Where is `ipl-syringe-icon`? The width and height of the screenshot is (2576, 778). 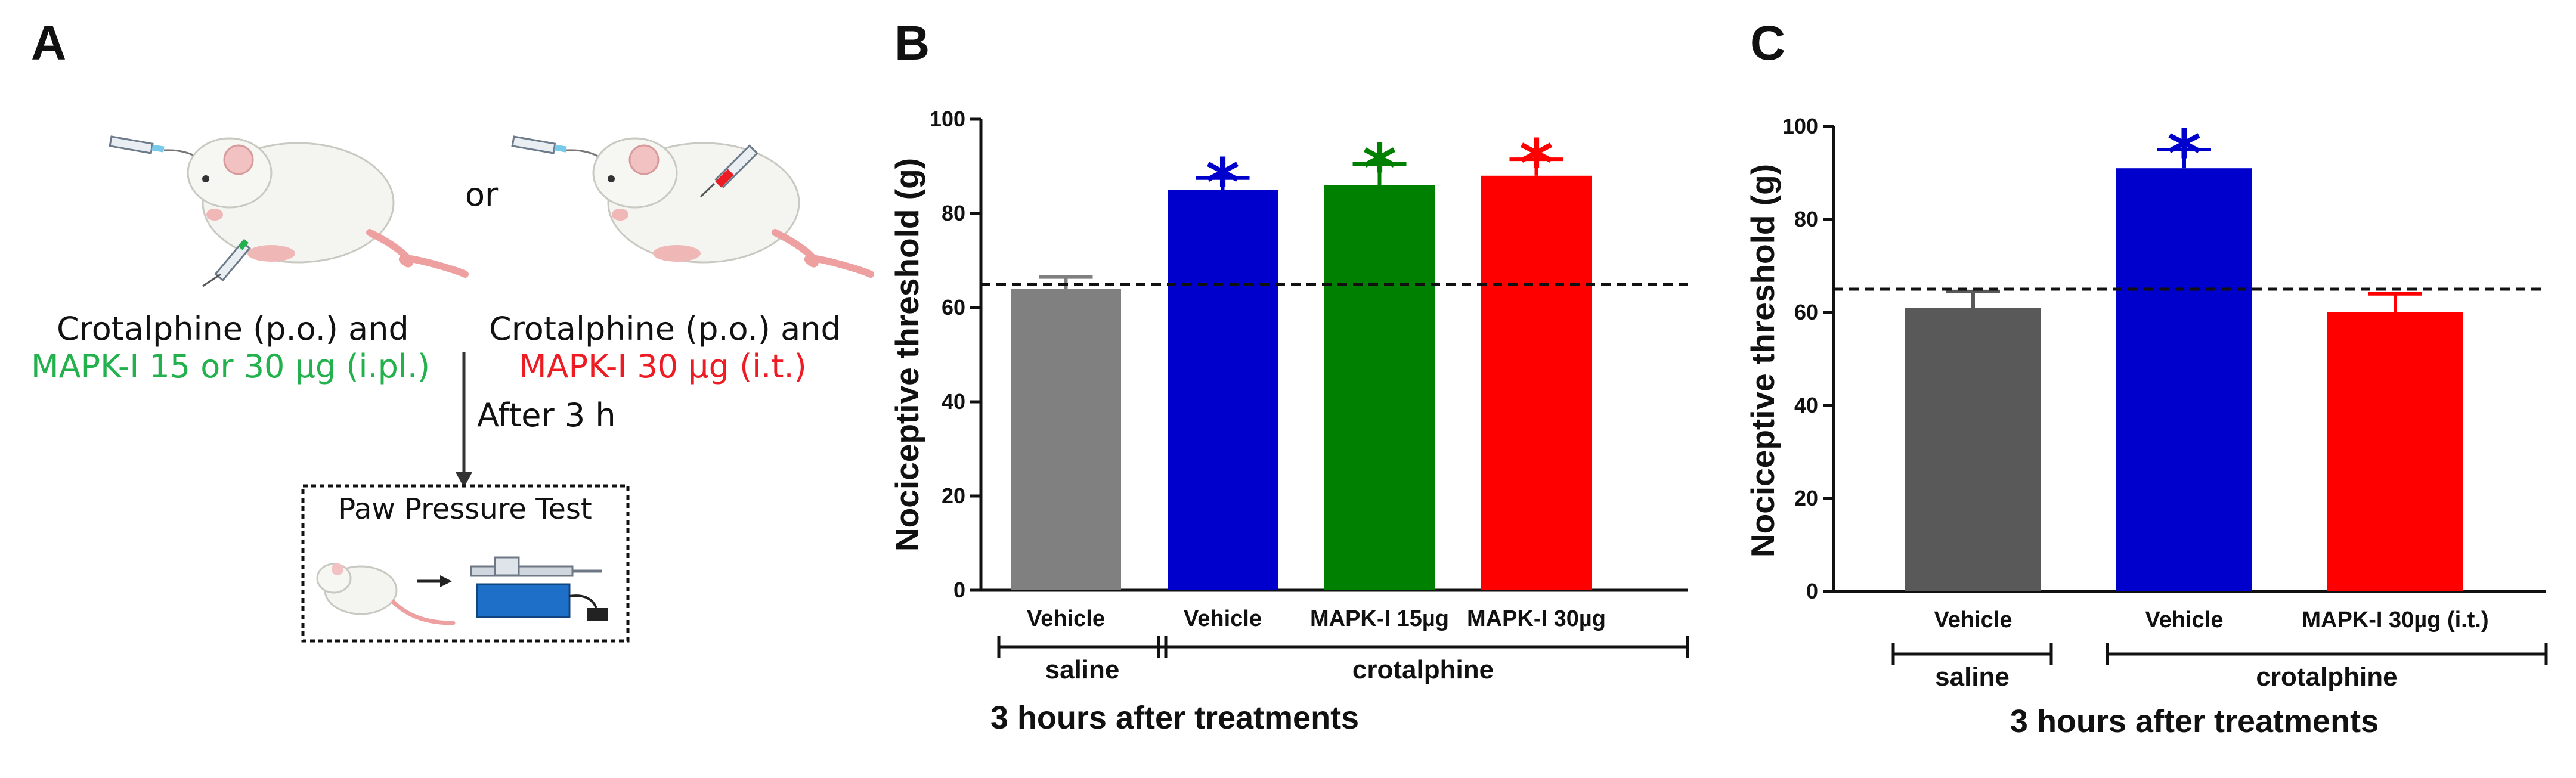
ipl-syringe-icon is located at coordinates (226, 262).